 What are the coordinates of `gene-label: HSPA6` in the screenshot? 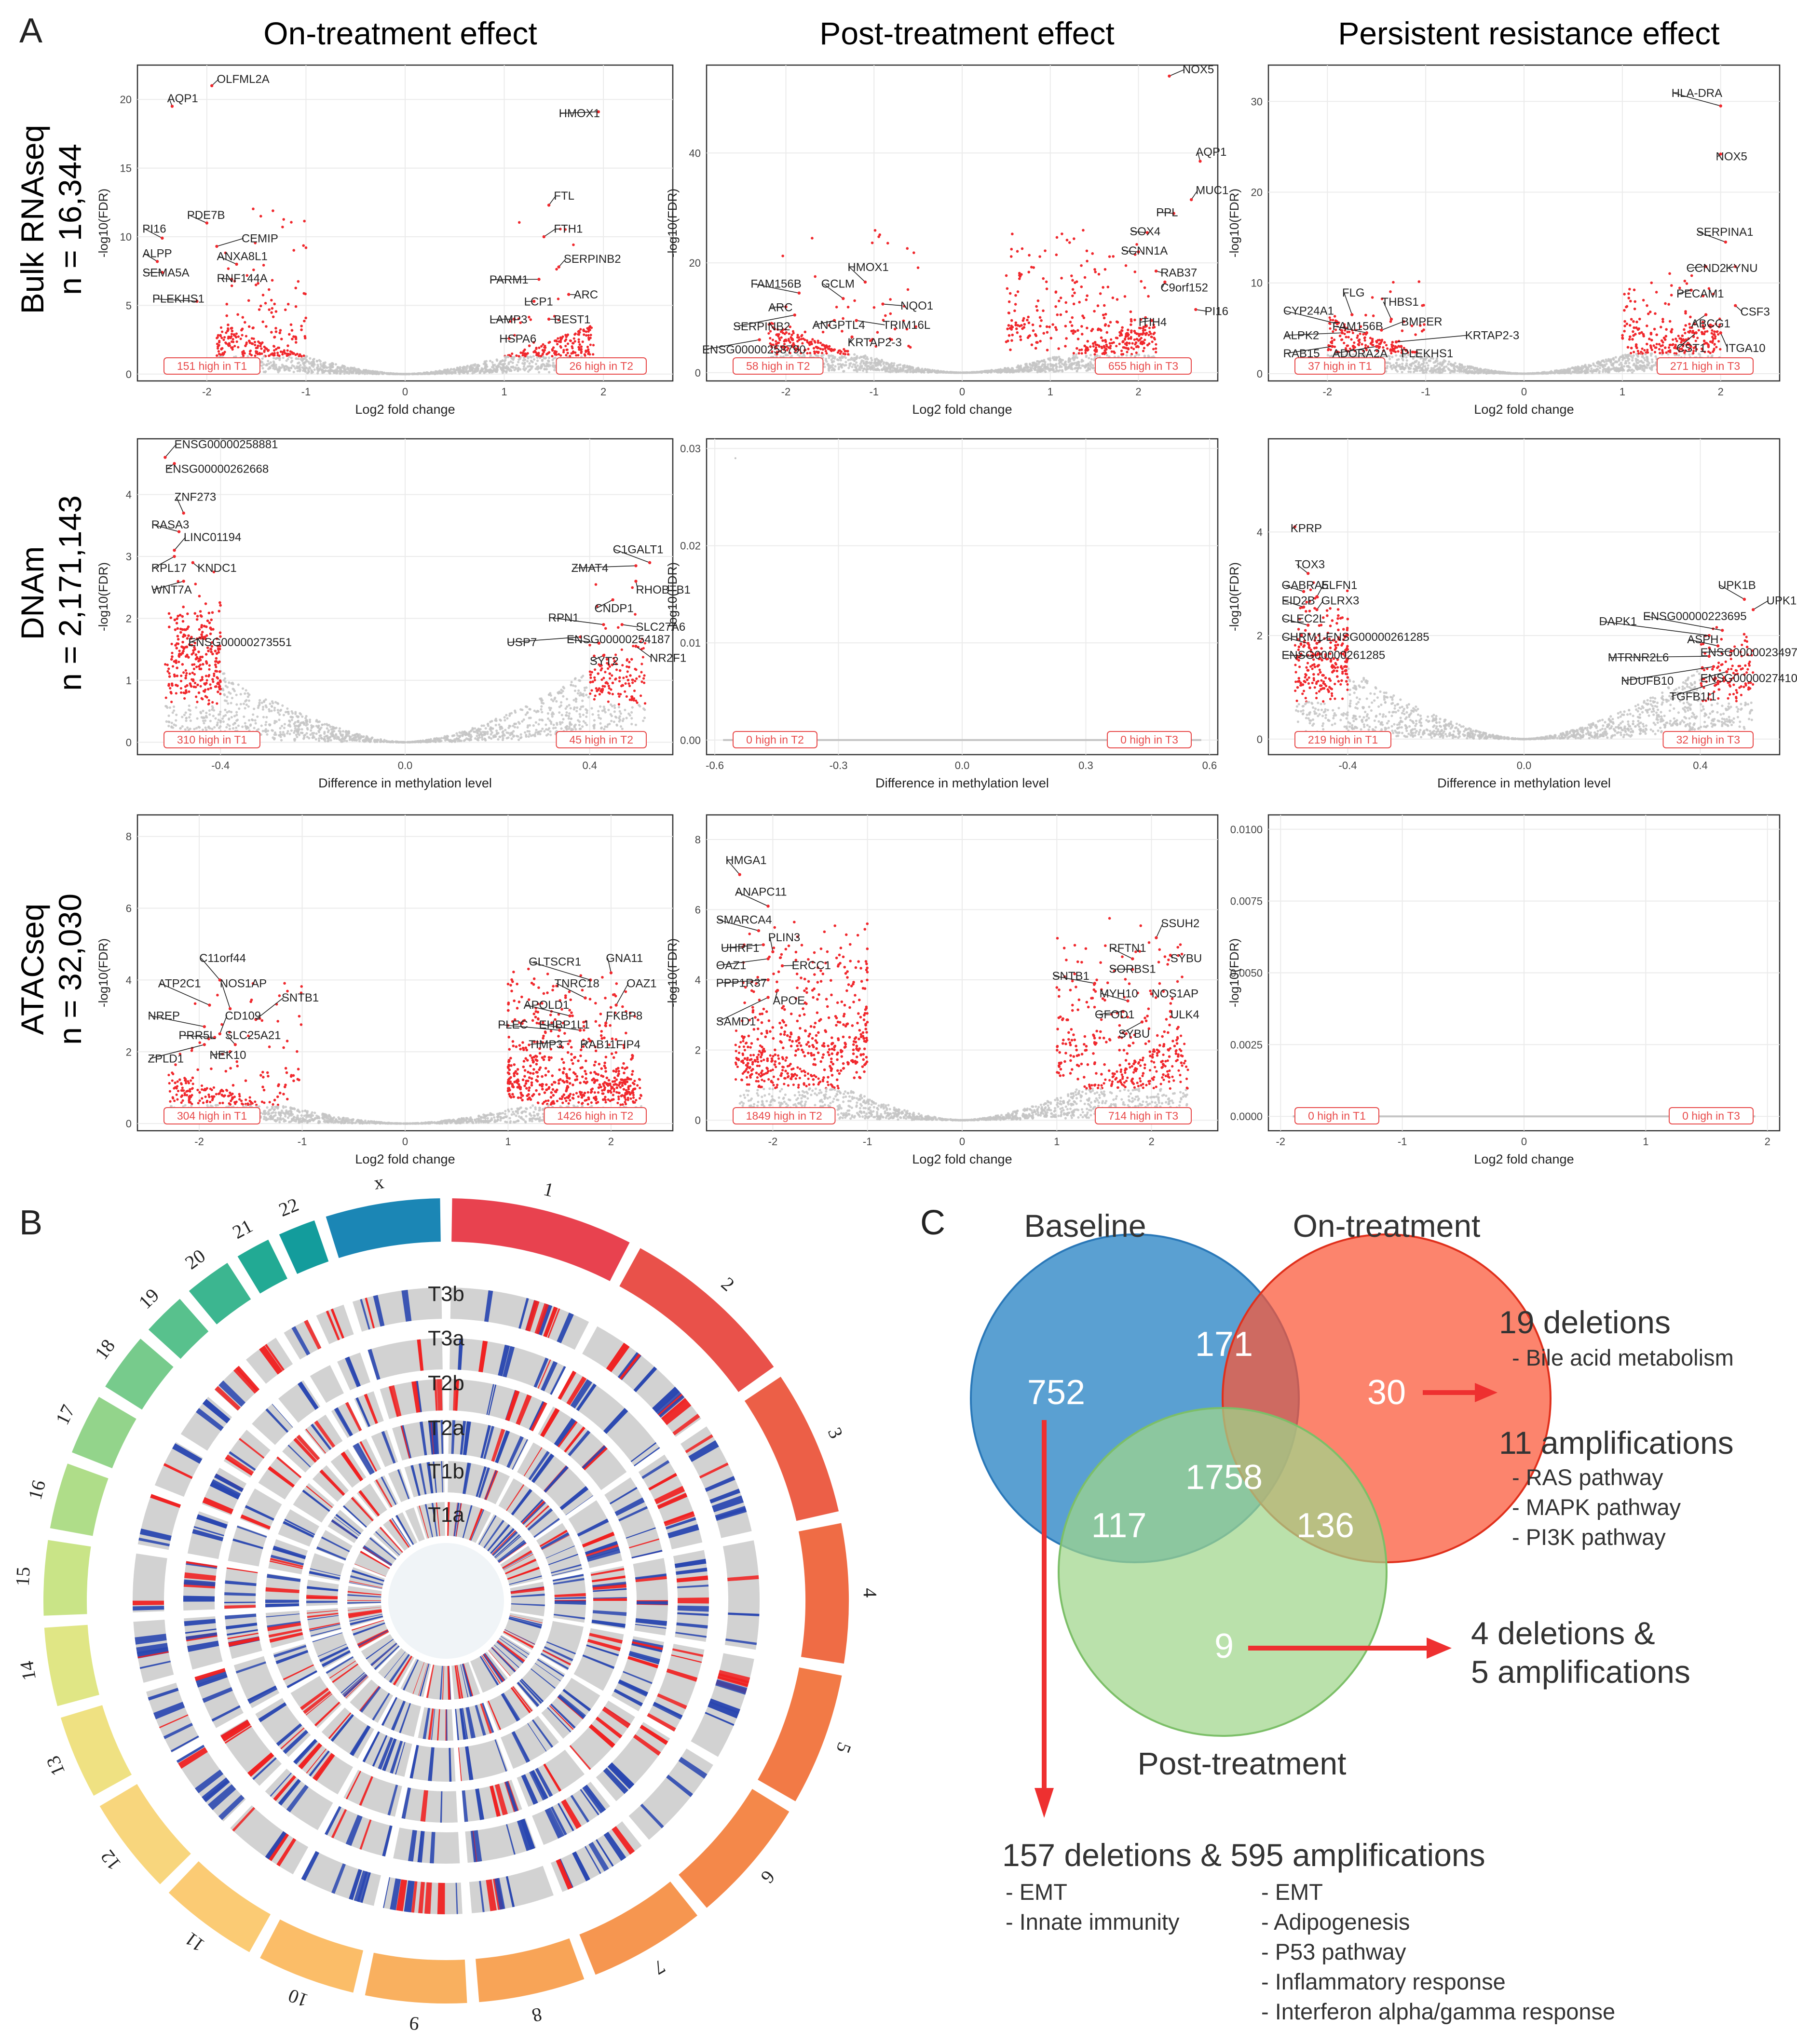 It's located at (517, 338).